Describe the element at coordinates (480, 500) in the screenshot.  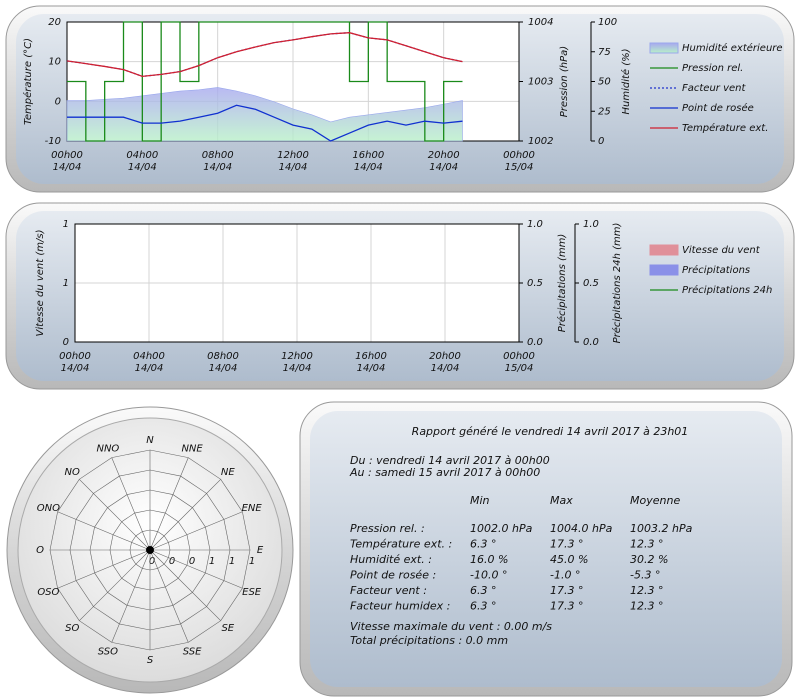
I see `report-header: Min` at that location.